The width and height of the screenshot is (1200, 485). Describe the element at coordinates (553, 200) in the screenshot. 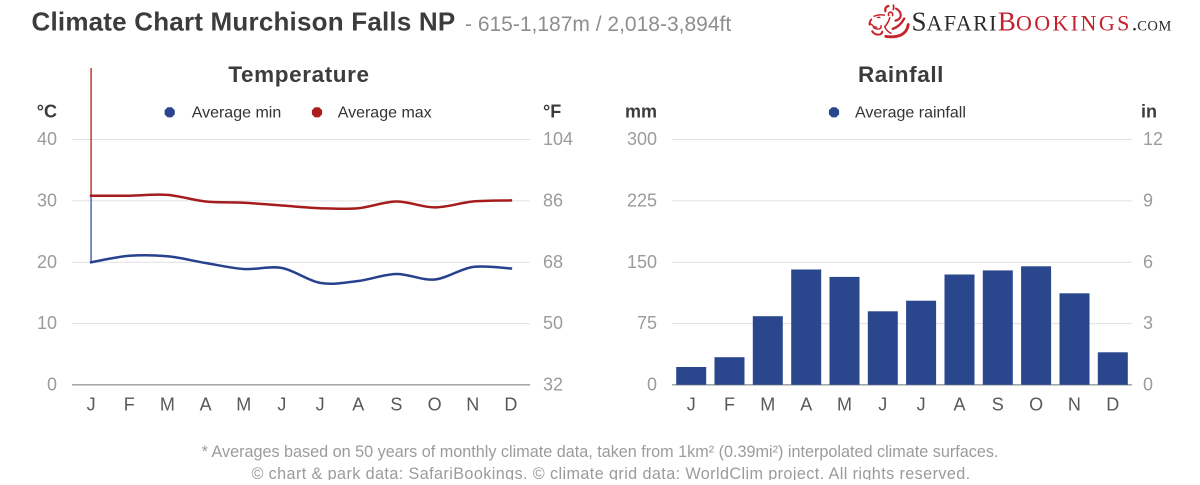

I see `svg-text: 86` at that location.